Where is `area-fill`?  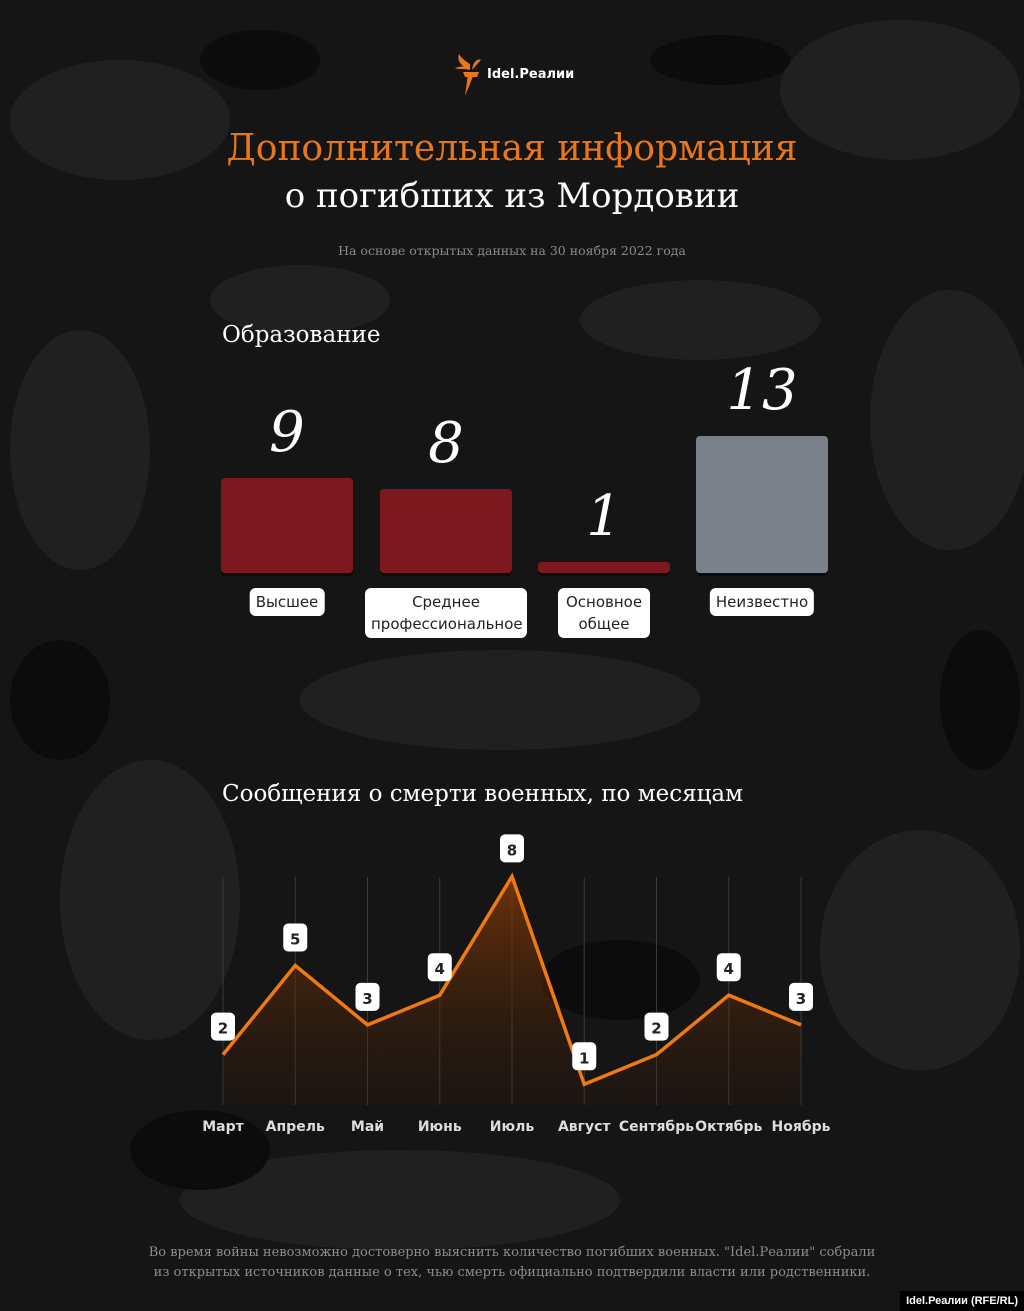 area-fill is located at coordinates (512, 990).